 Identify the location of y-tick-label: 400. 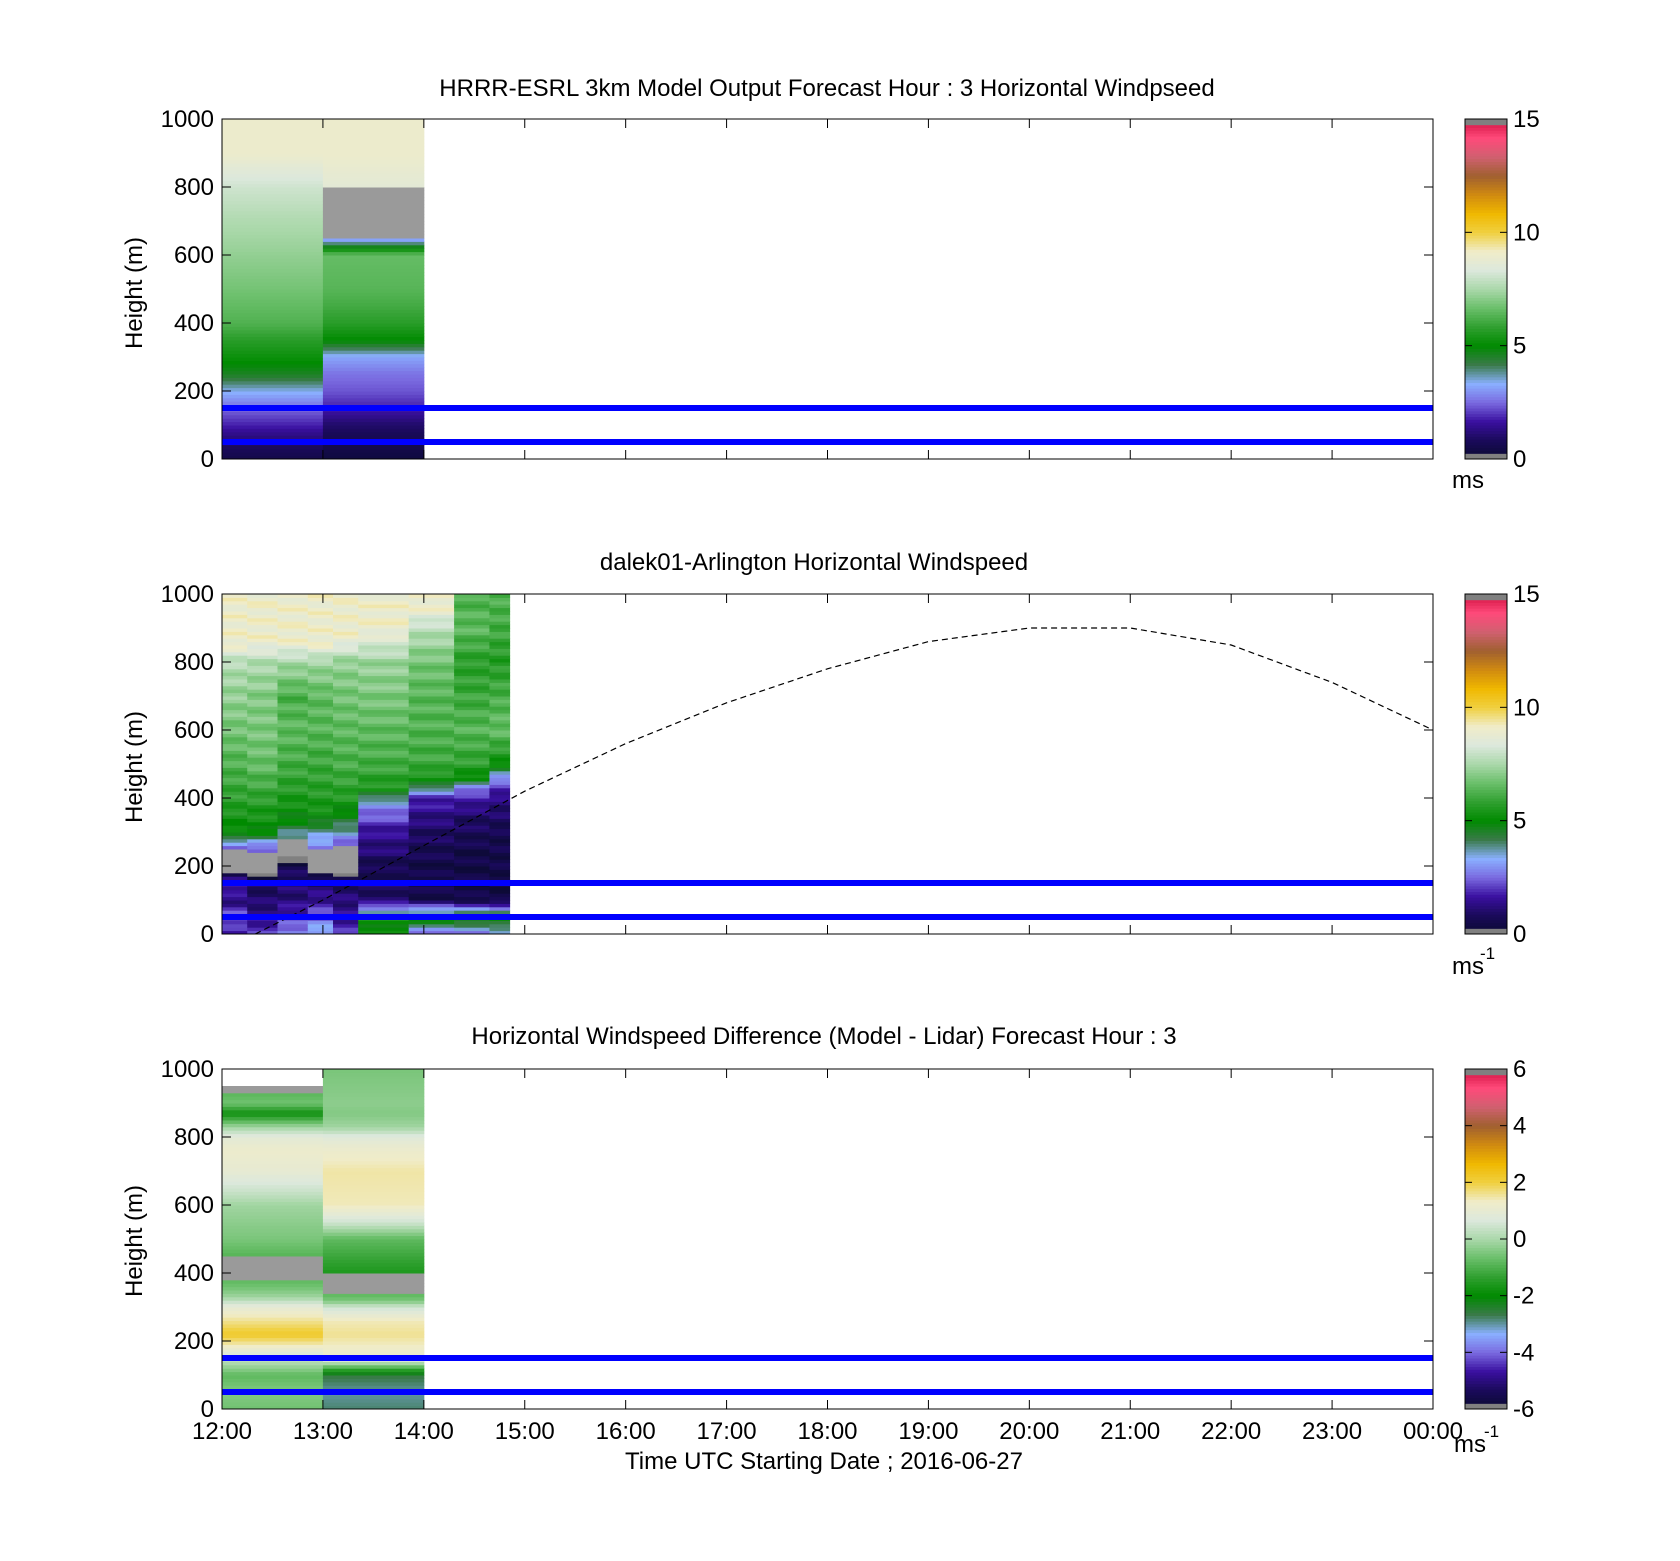
(194, 1273).